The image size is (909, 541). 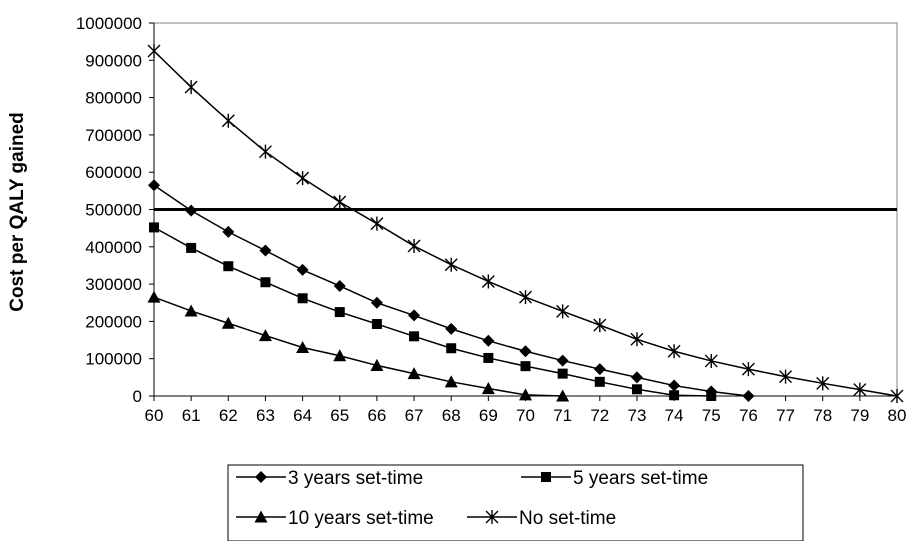 I want to click on y-tick-label: 1000000, so click(x=109, y=23).